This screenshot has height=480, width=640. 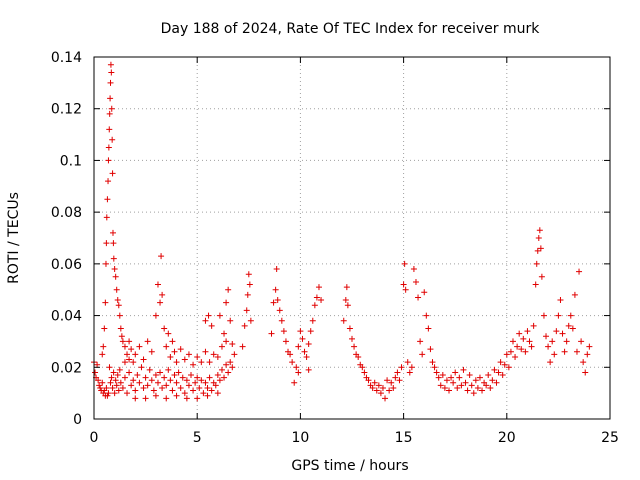 What do you see at coordinates (66, 317) in the screenshot?
I see `y-tick-label: 0.04` at bounding box center [66, 317].